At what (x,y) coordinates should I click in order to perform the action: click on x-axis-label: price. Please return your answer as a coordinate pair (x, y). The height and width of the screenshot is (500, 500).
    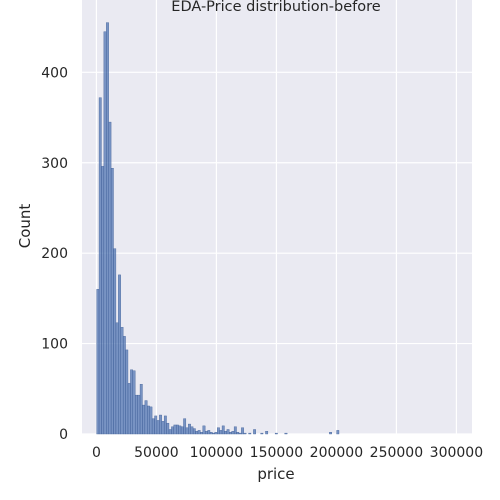
    Looking at the image, I should click on (275, 474).